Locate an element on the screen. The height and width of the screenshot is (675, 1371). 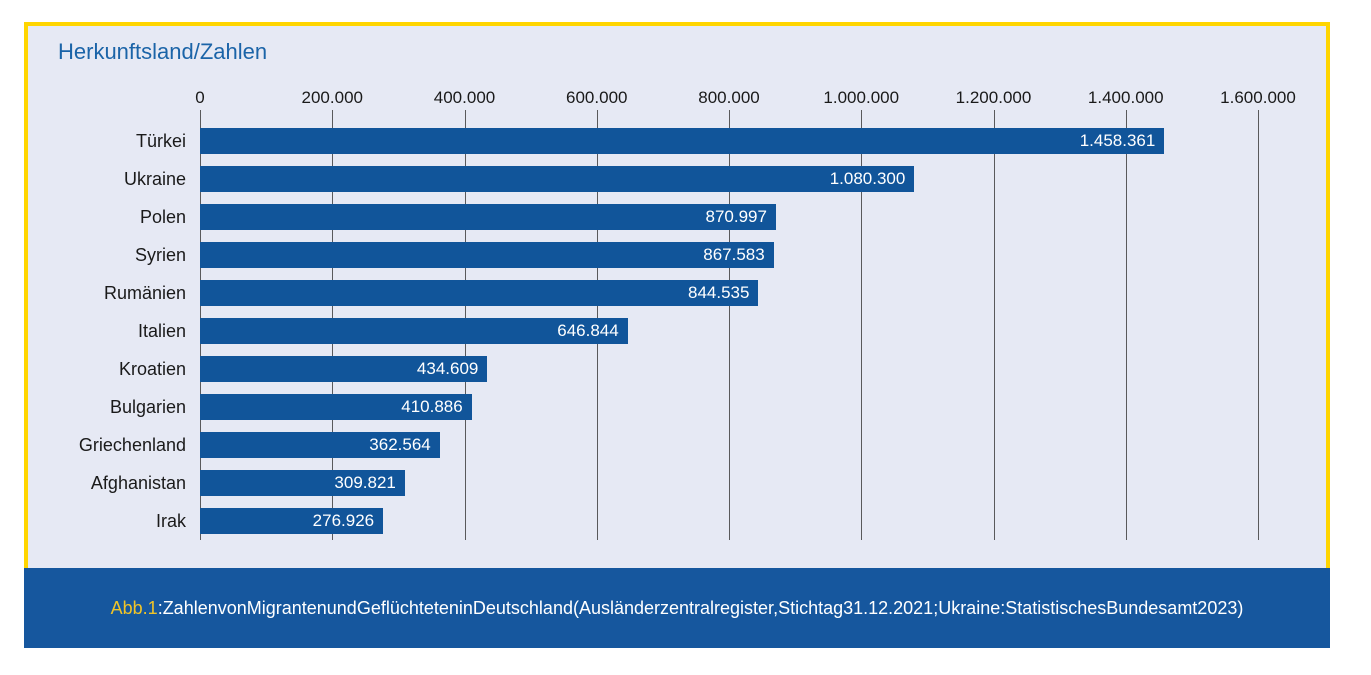
bar: 309.821 is located at coordinates (302, 483).